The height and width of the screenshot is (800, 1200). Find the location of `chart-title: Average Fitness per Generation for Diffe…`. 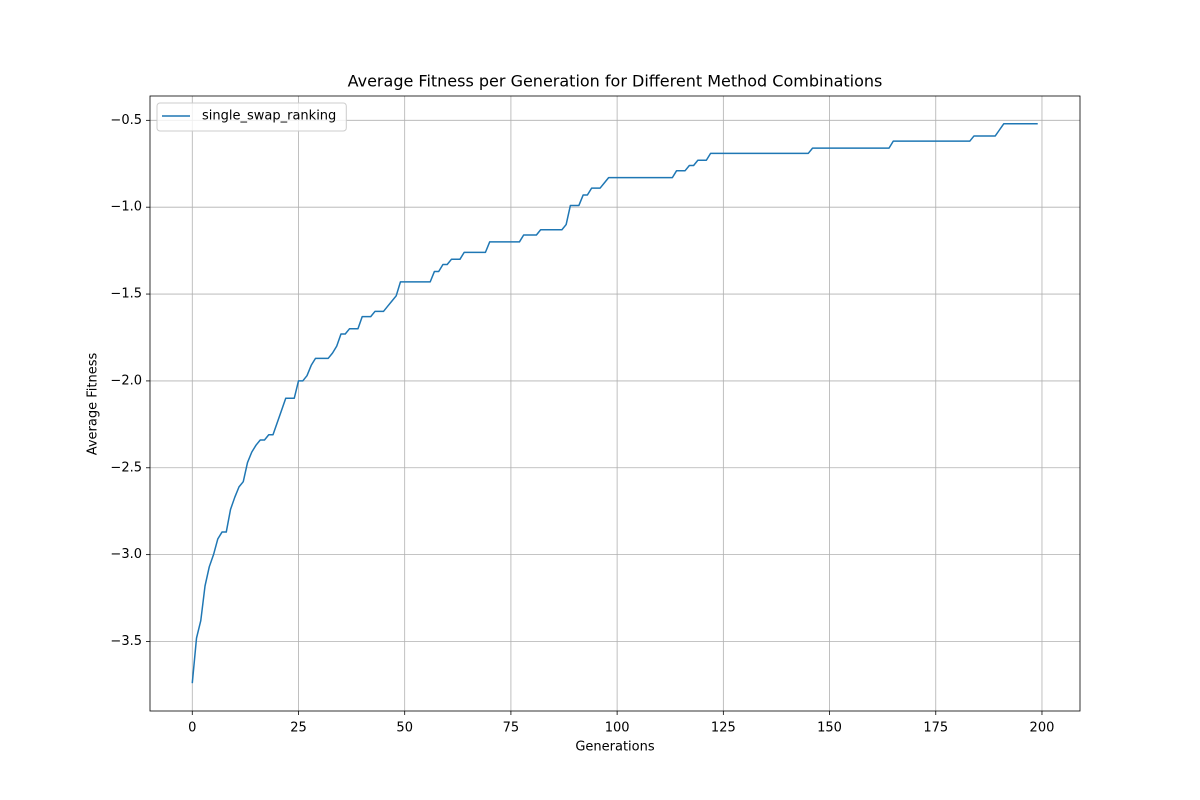

chart-title: Average Fitness per Generation for Diffe… is located at coordinates (615, 81).